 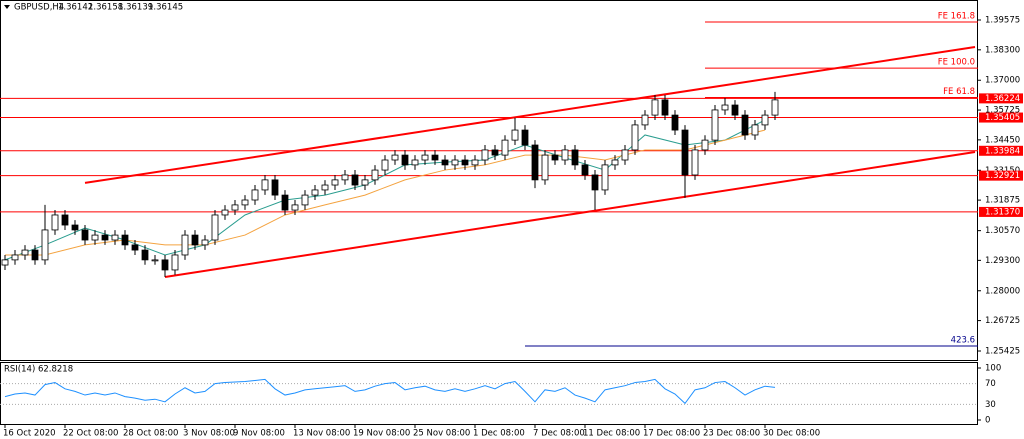 I want to click on rsi-tick-label: 70, so click(x=990, y=384).